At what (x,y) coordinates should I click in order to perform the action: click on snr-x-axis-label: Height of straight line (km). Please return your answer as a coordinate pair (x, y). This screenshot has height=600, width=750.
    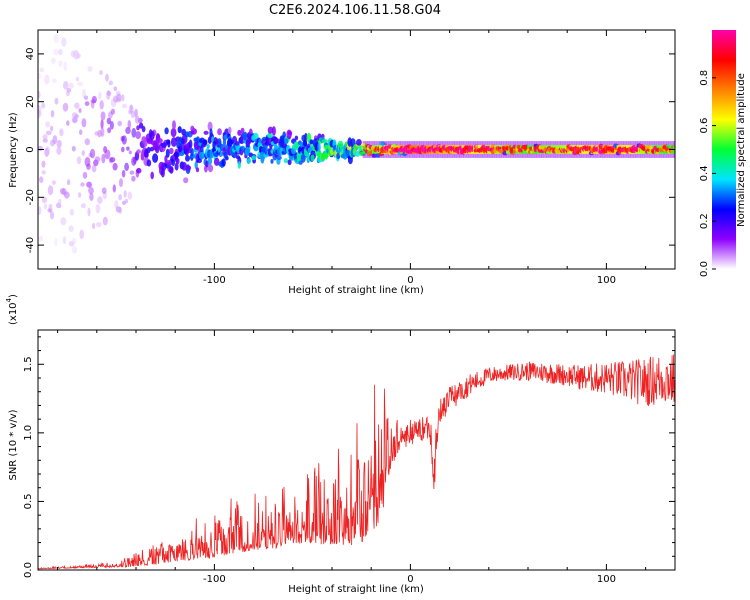
    Looking at the image, I should click on (356, 589).